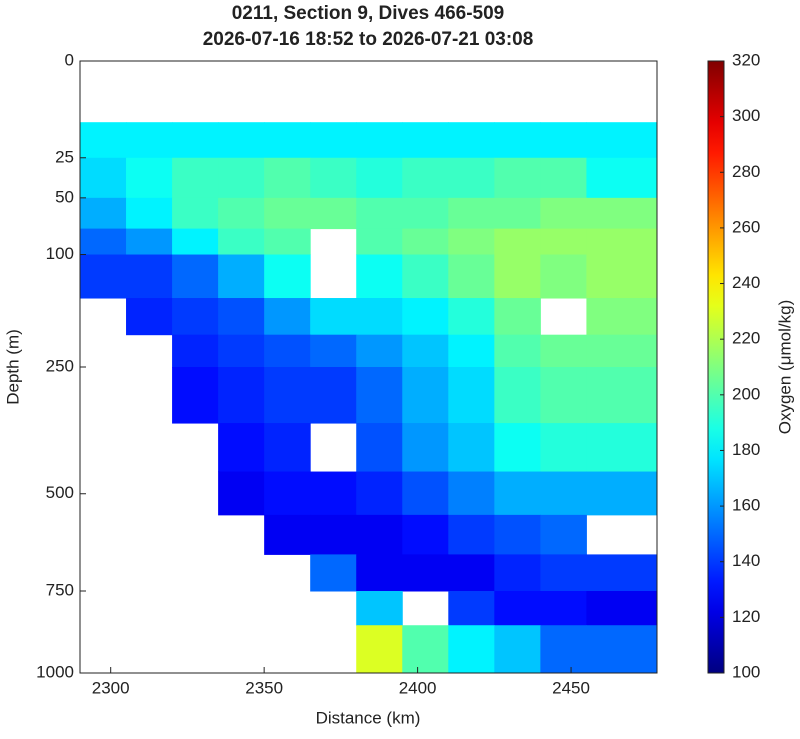  I want to click on y-tick-label: 500, so click(60, 492).